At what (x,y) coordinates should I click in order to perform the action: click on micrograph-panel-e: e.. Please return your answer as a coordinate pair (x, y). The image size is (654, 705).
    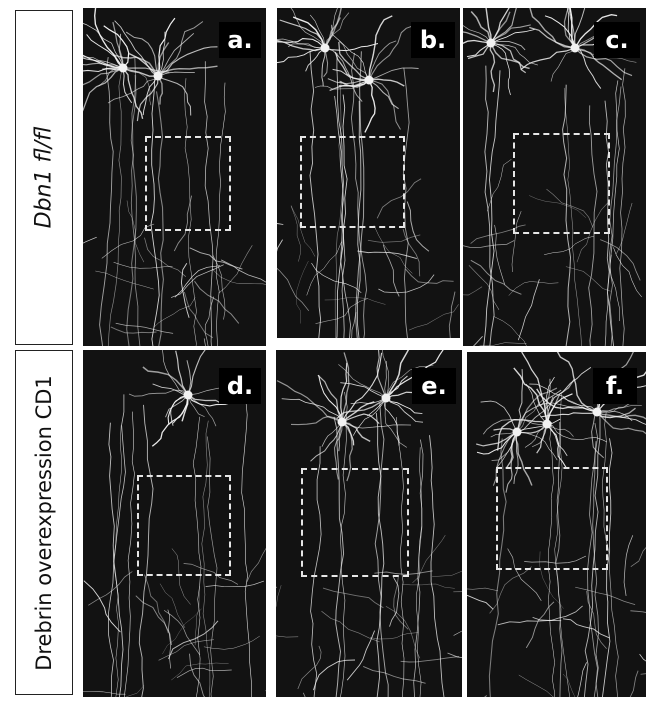
    Looking at the image, I should click on (369, 523).